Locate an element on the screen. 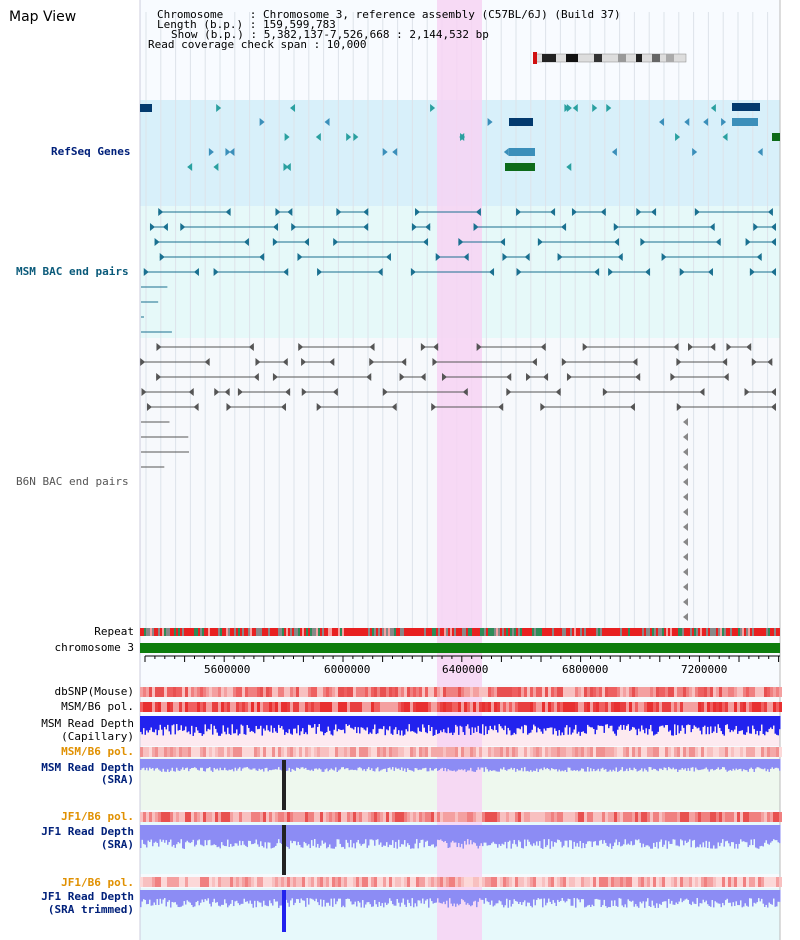 The height and width of the screenshot is (940, 800). chromosome-ideogram is located at coordinates (610, 58).